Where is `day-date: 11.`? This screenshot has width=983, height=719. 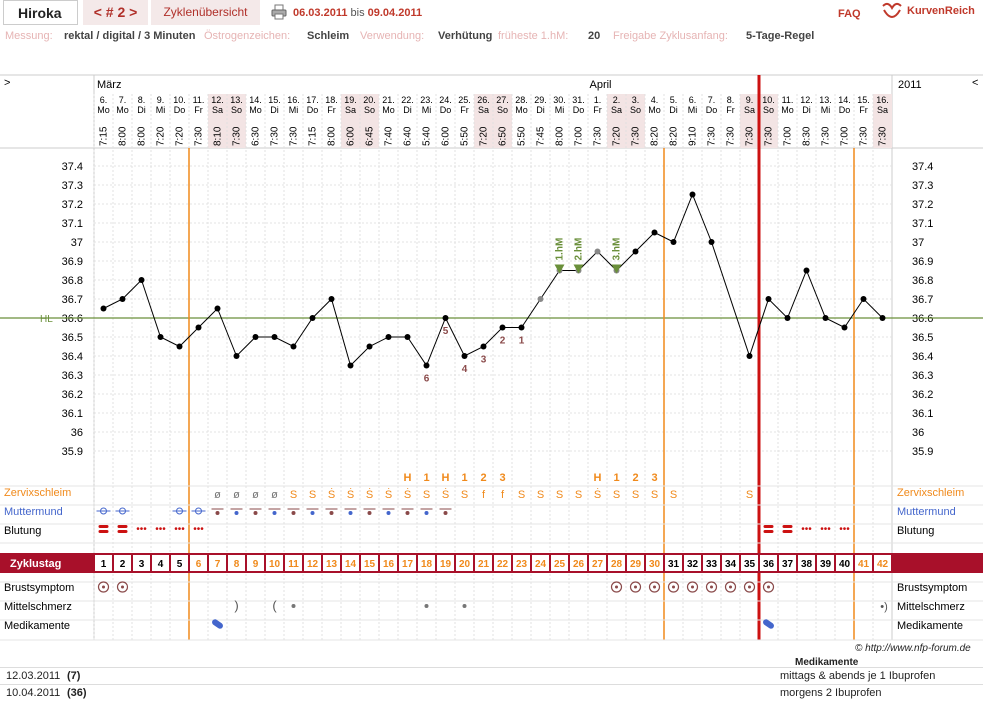 day-date: 11. is located at coordinates (788, 100).